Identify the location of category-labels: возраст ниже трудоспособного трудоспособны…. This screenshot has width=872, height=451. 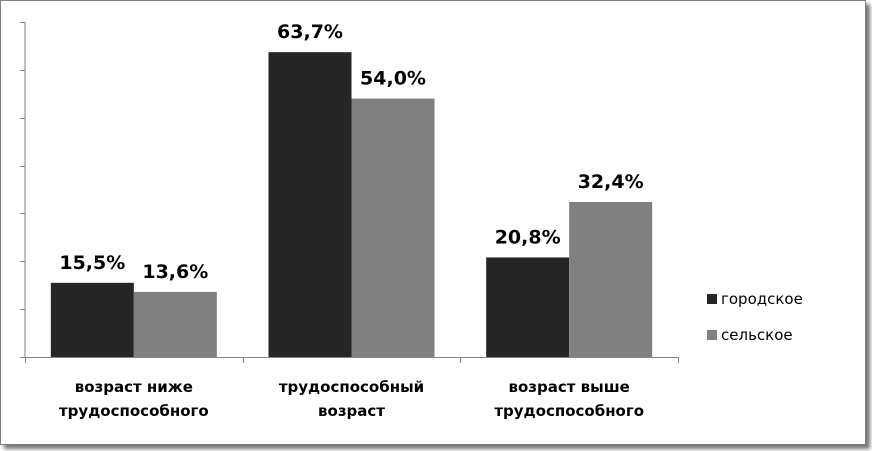
(351, 399).